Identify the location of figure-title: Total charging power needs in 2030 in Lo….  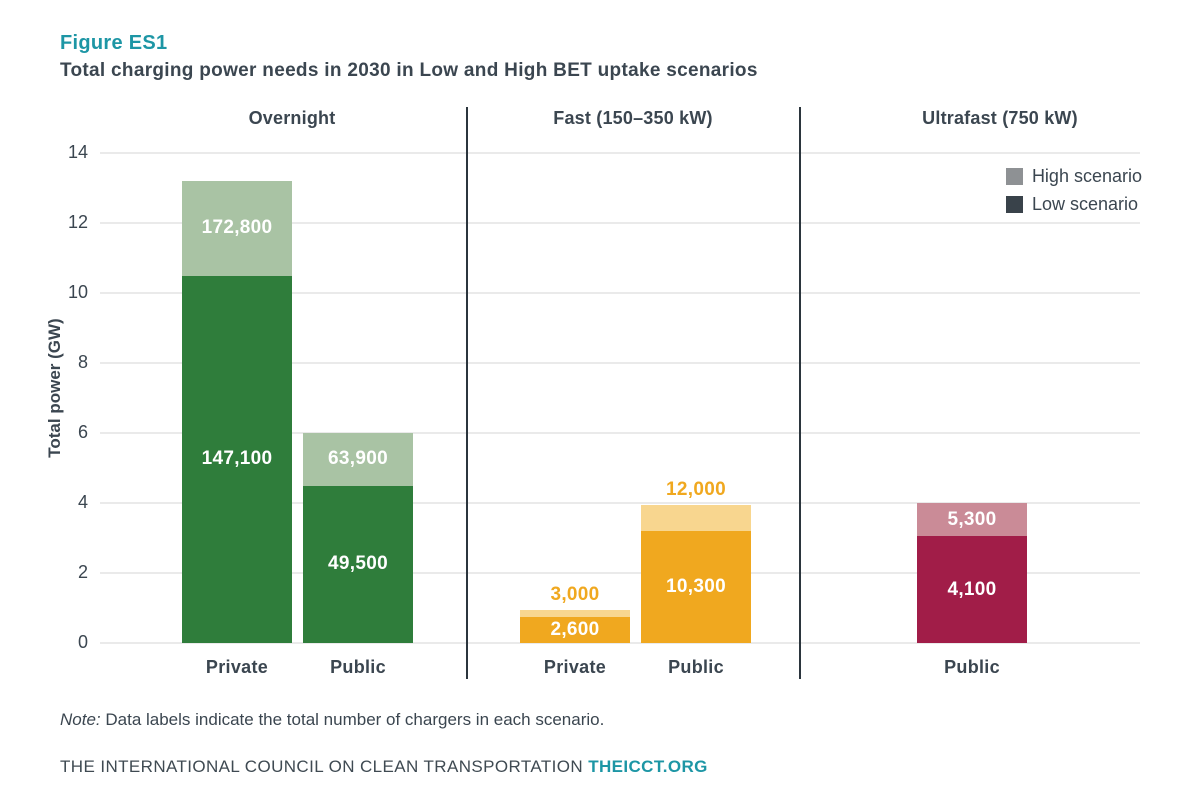
(409, 70).